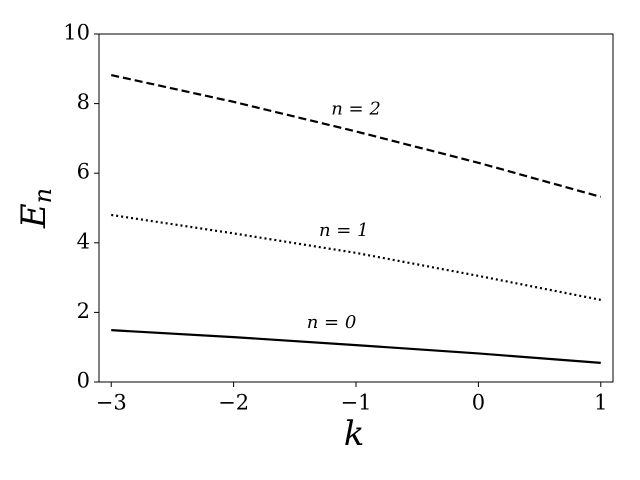  I want to click on y-label-base: E, so click(34, 216).